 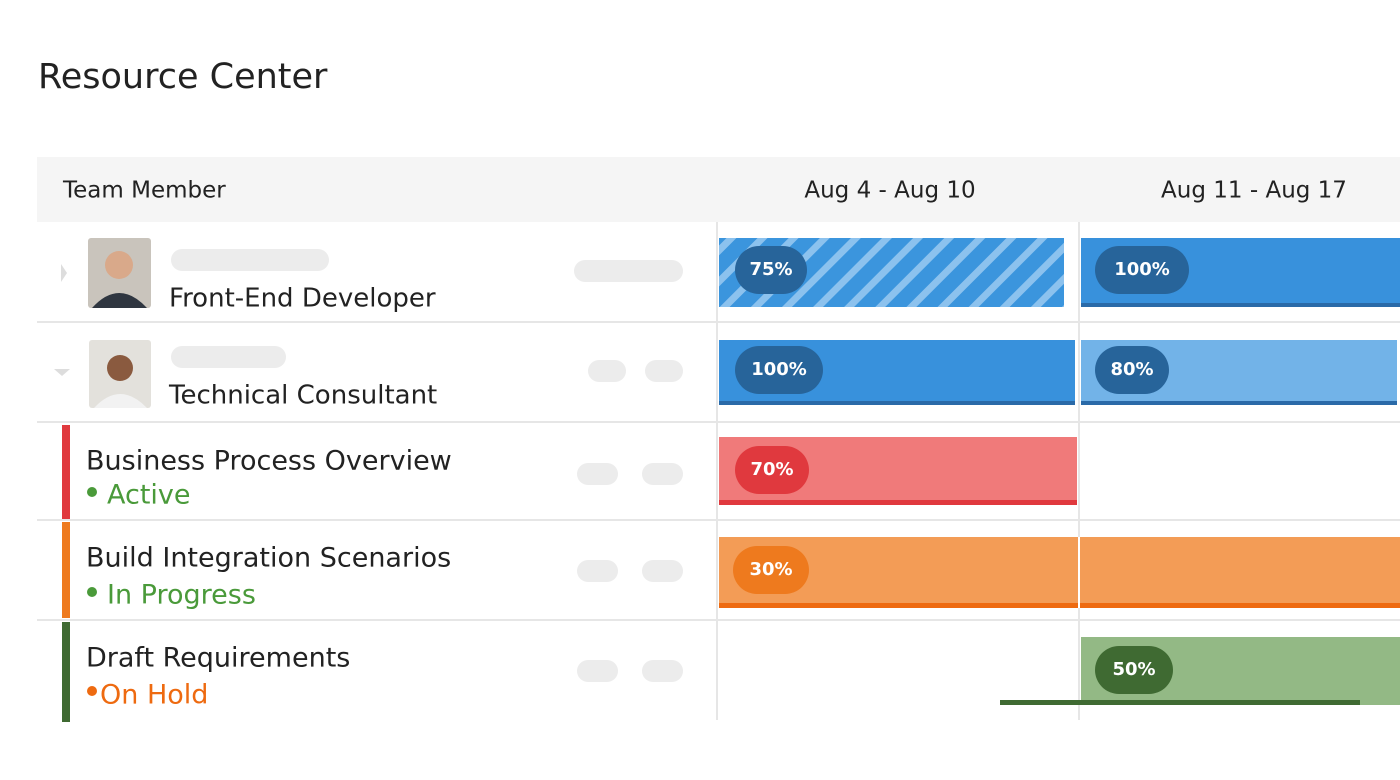 I want to click on page-title: Resource Center, so click(x=183, y=77).